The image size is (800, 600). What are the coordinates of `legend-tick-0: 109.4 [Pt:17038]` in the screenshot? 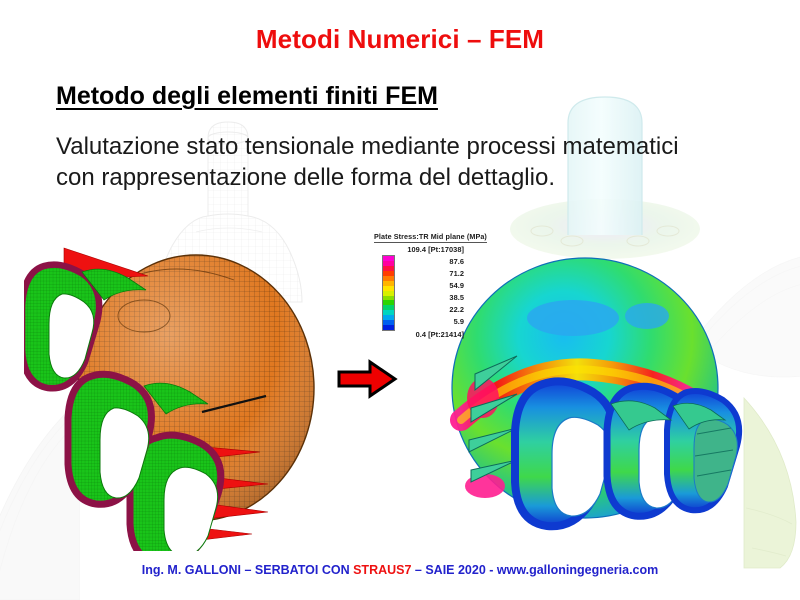 It's located at (435, 249).